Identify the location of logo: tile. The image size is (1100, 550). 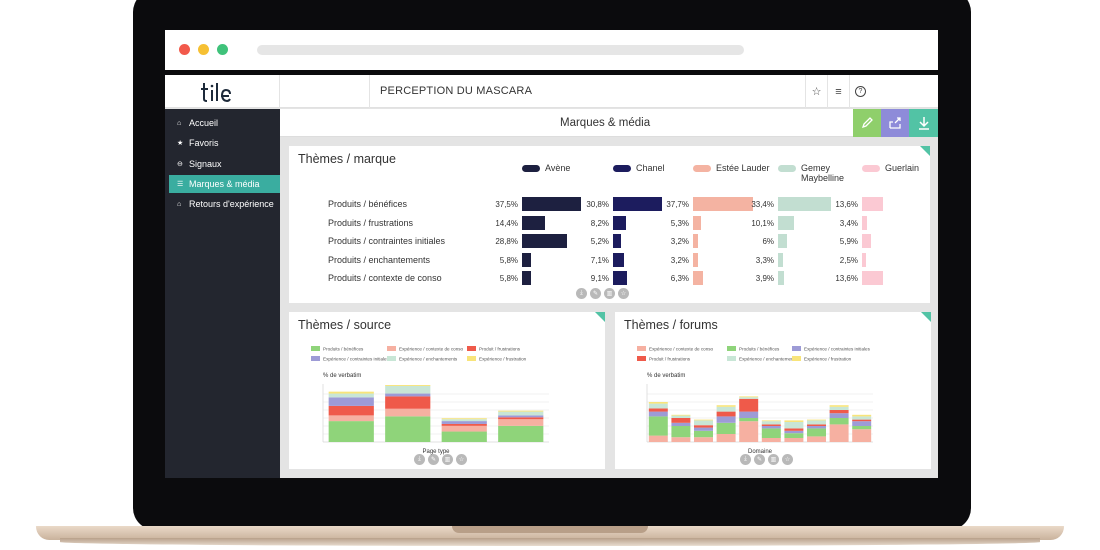
(222, 91).